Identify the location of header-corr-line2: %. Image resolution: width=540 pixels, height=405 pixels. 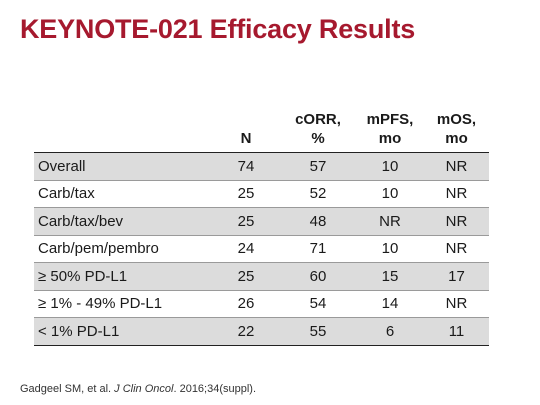
(318, 138).